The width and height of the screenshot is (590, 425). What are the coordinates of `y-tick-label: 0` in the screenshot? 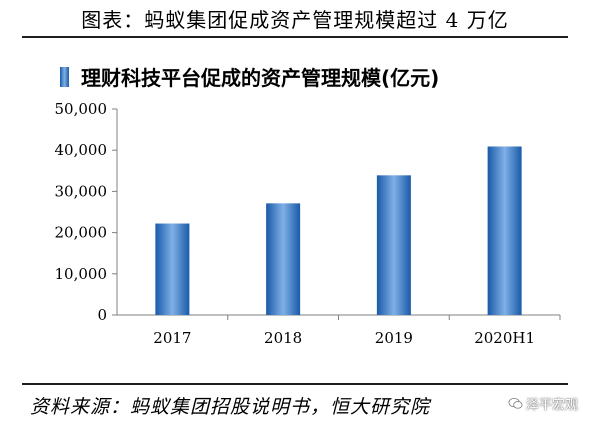 It's located at (102, 315).